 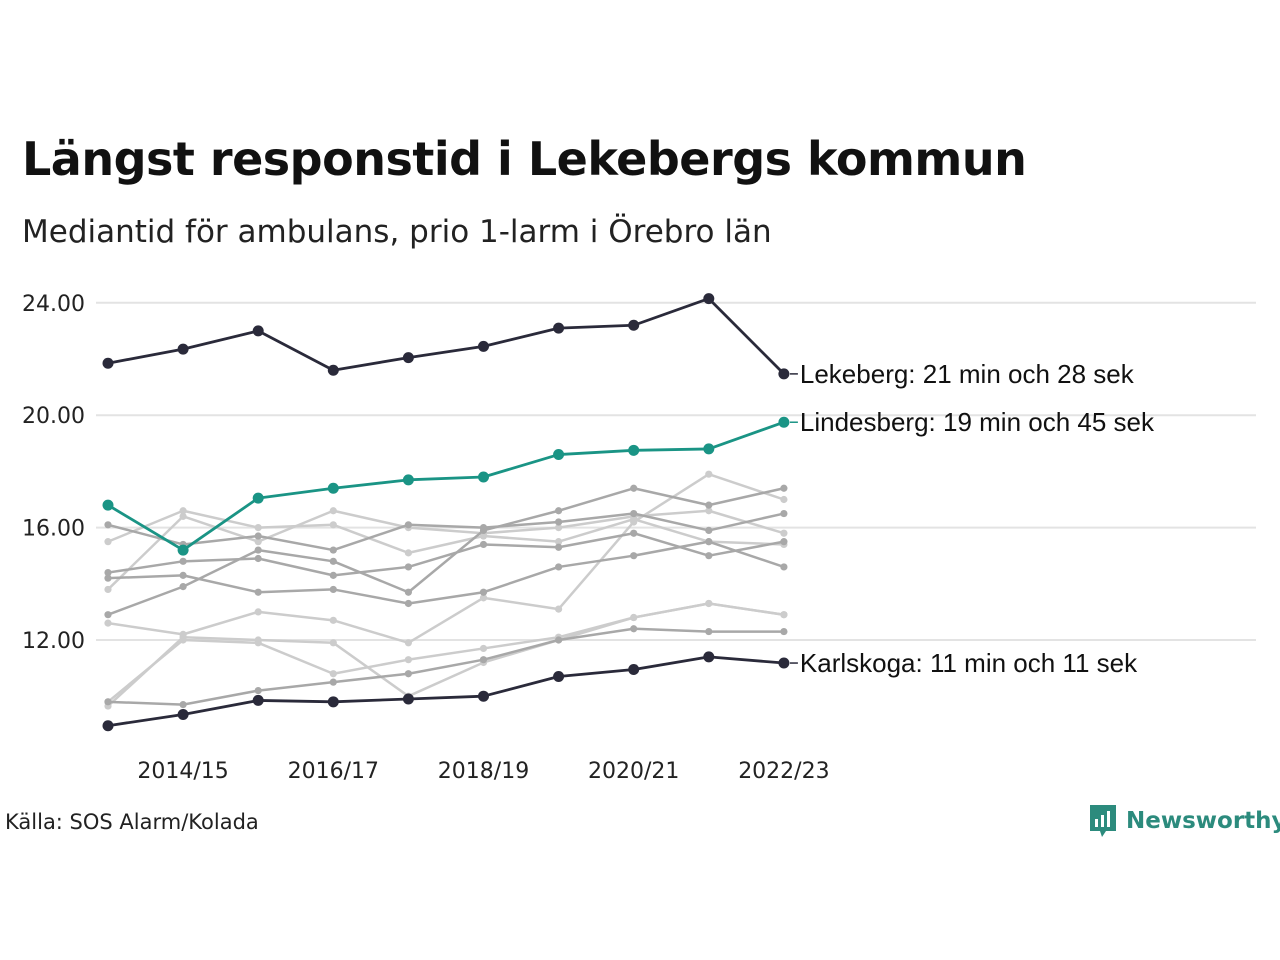 I want to click on newsworthy-logo-icon, so click(x=1103, y=821).